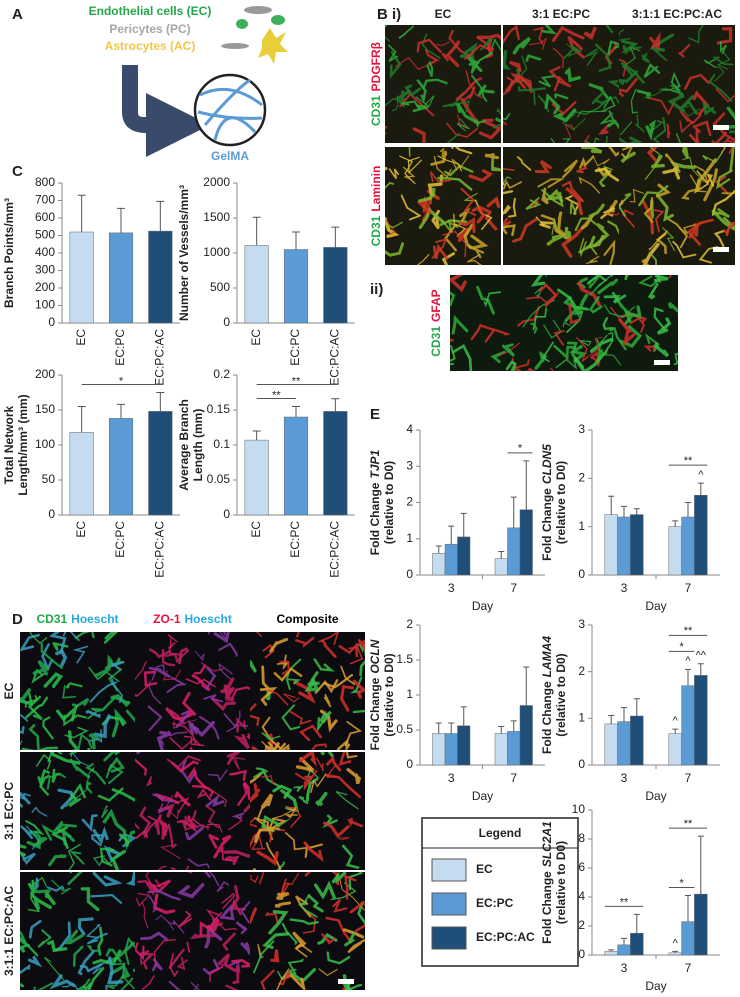 The image size is (740, 997). What do you see at coordinates (451, 778) in the screenshot?
I see `x-tick-label: 3` at bounding box center [451, 778].